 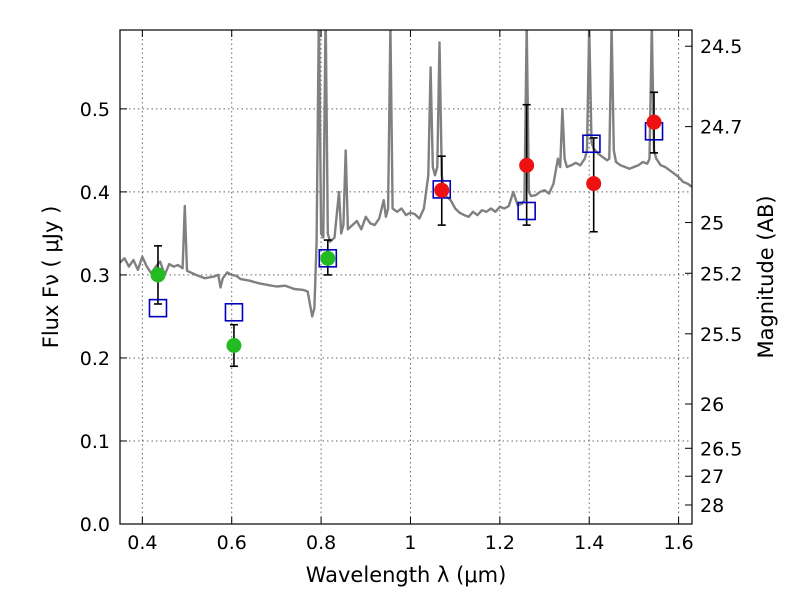 I want to click on y-tick-label: 0.4, so click(x=95, y=193).